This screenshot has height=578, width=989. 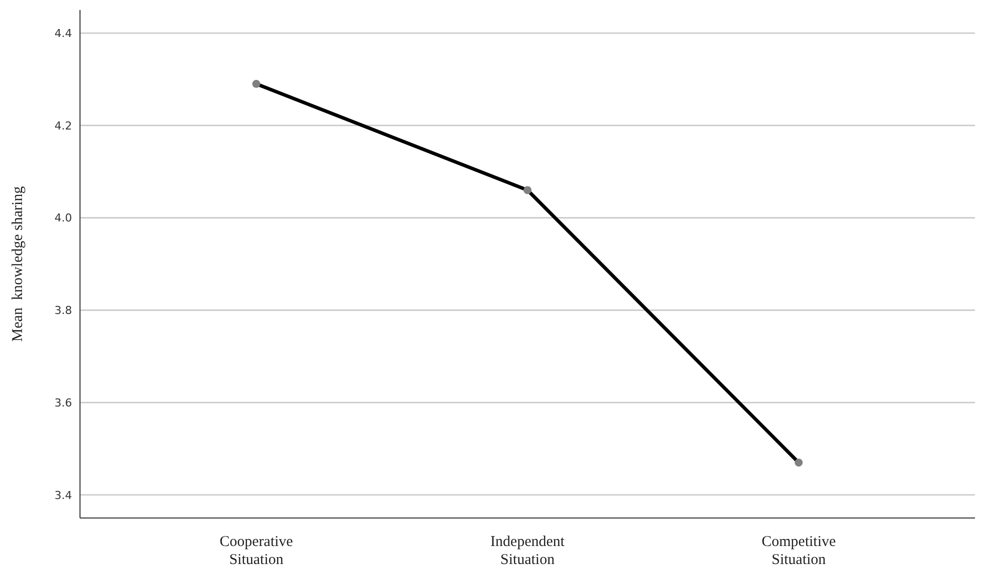 I want to click on y-tick-label: 4.4, so click(x=63, y=33).